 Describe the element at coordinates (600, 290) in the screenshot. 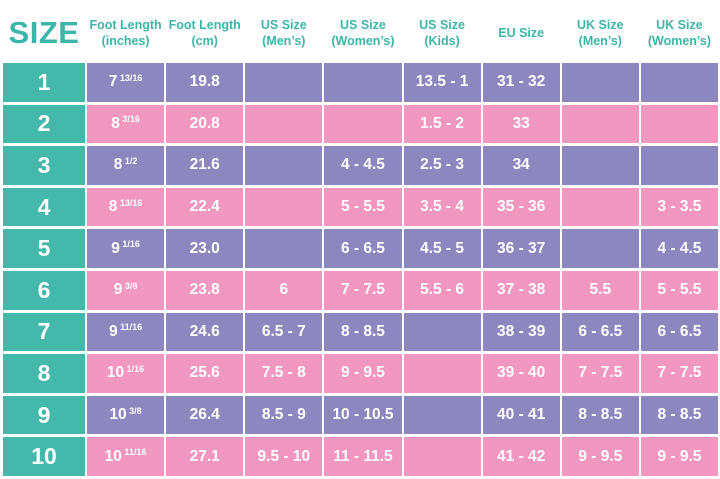

I see `table-cell: 5.5` at that location.